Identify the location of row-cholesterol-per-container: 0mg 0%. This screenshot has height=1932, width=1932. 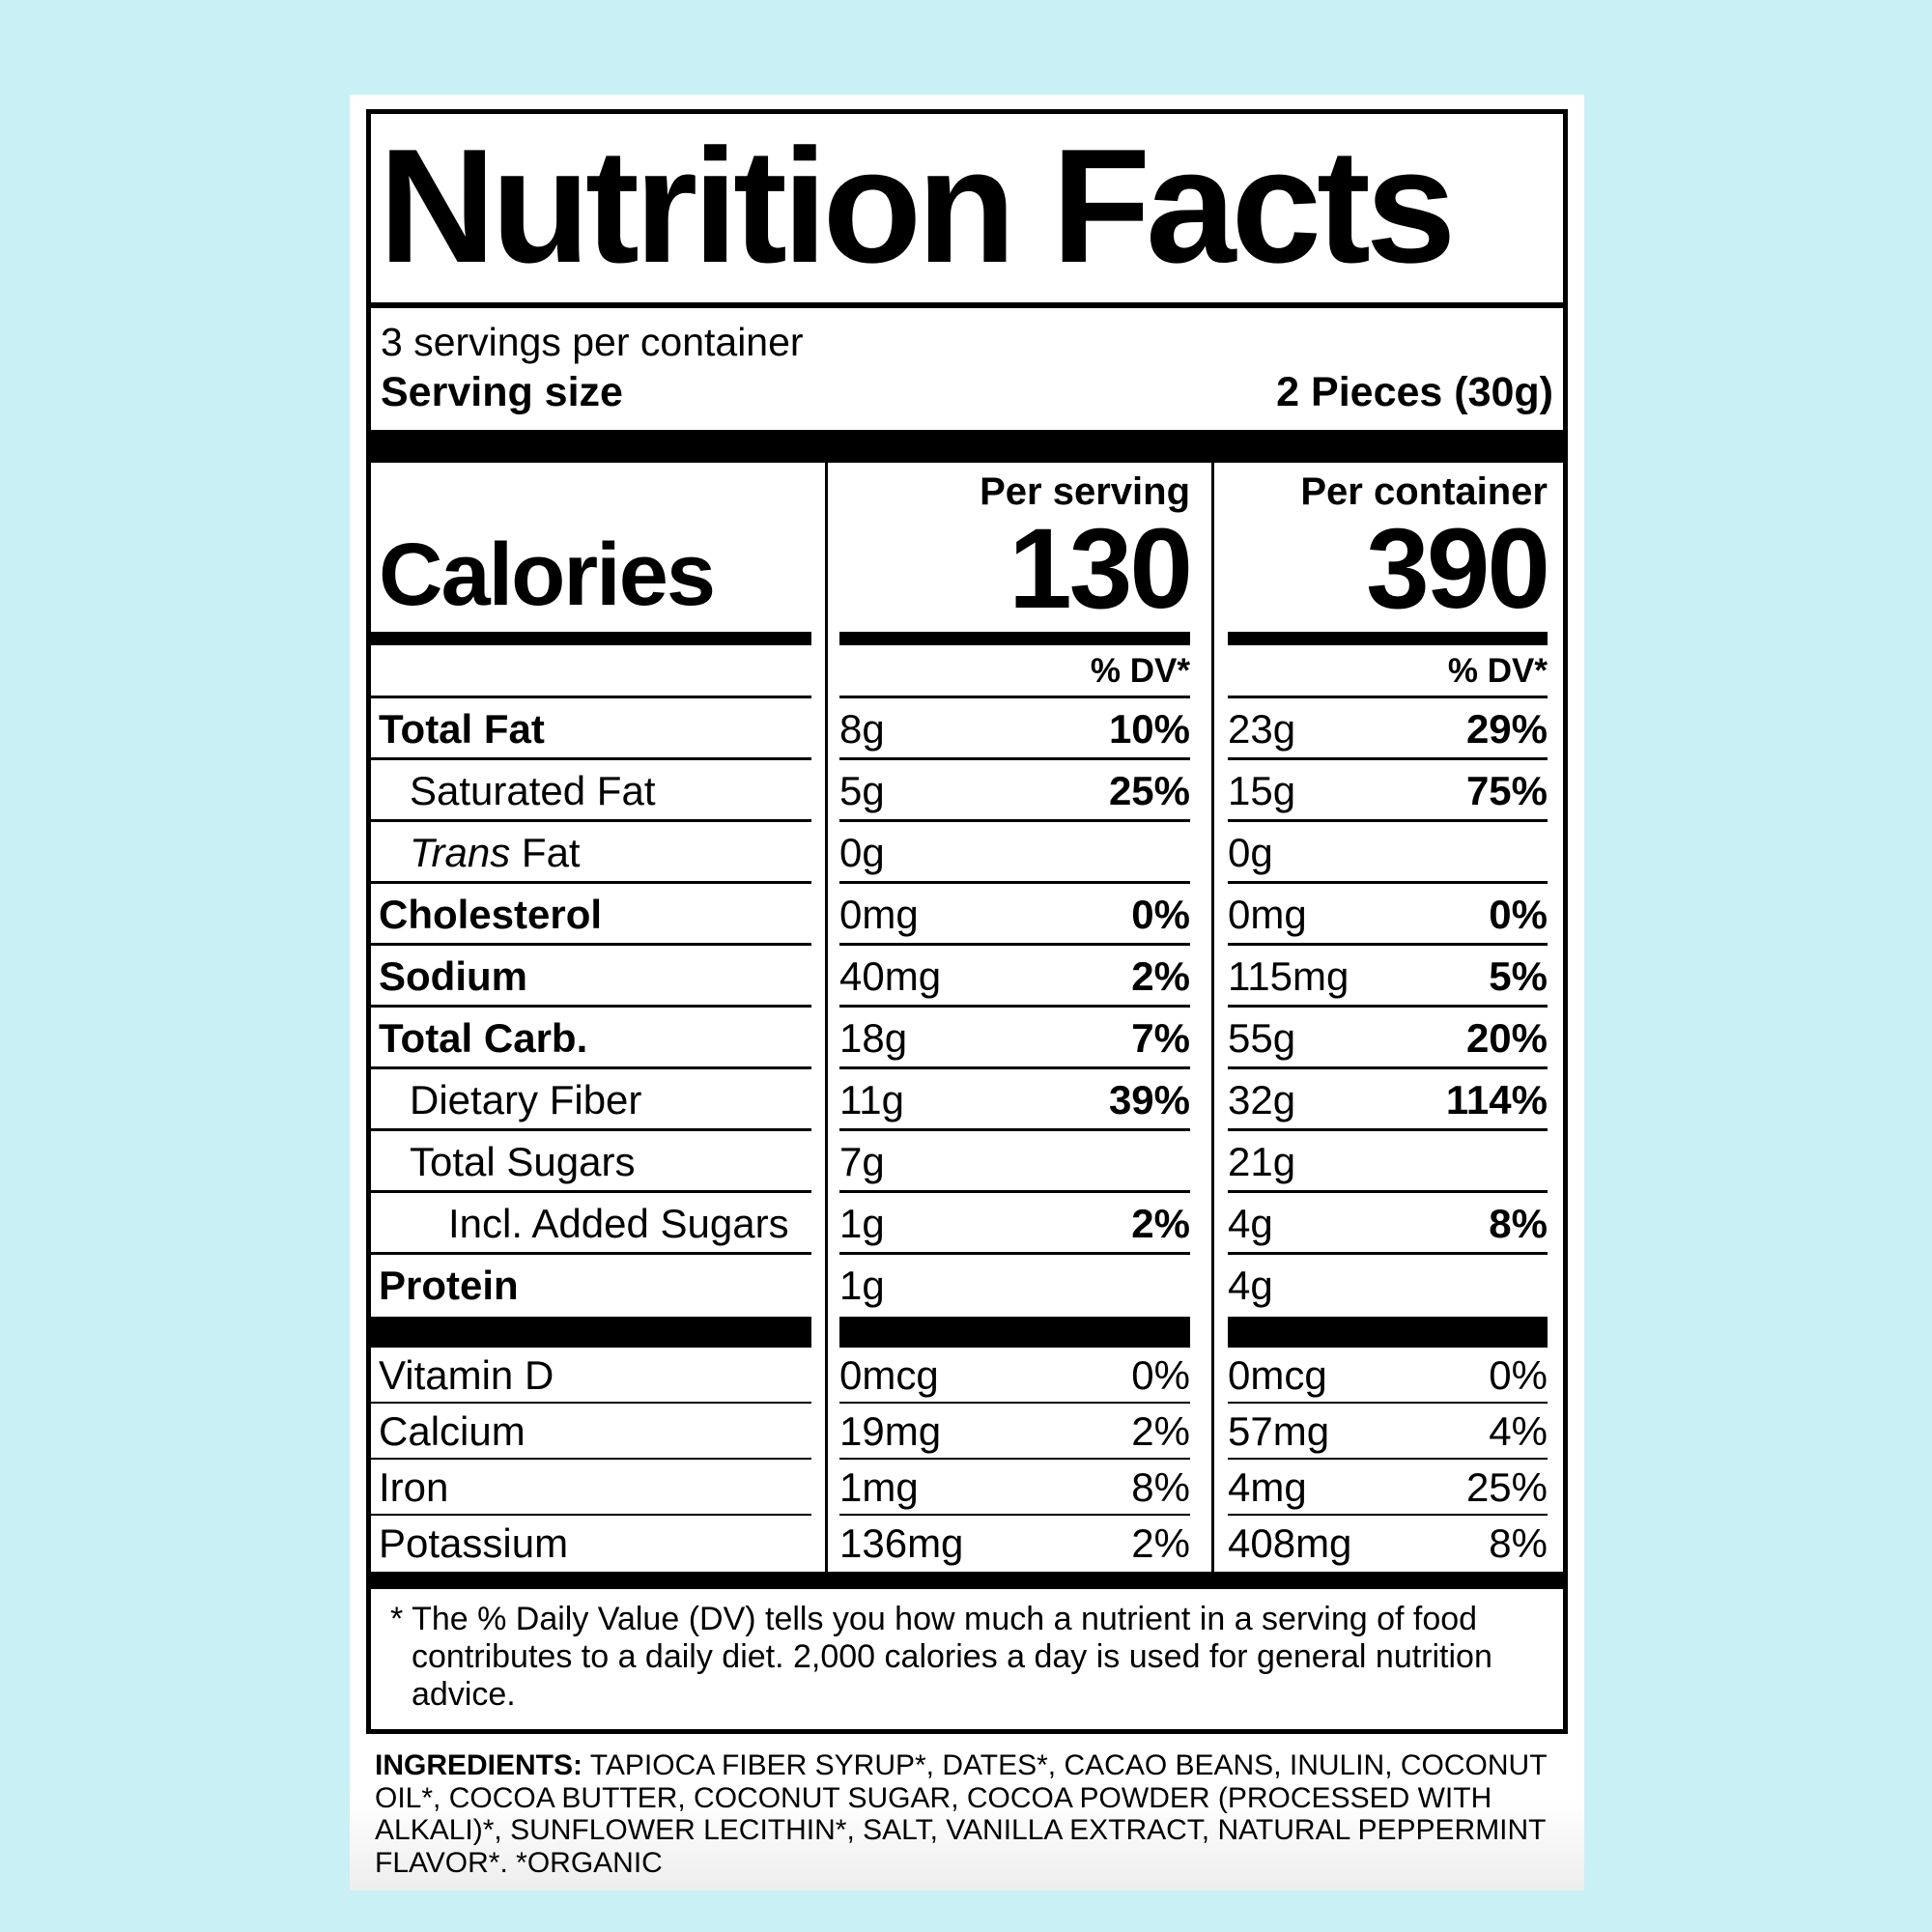
(1388, 915).